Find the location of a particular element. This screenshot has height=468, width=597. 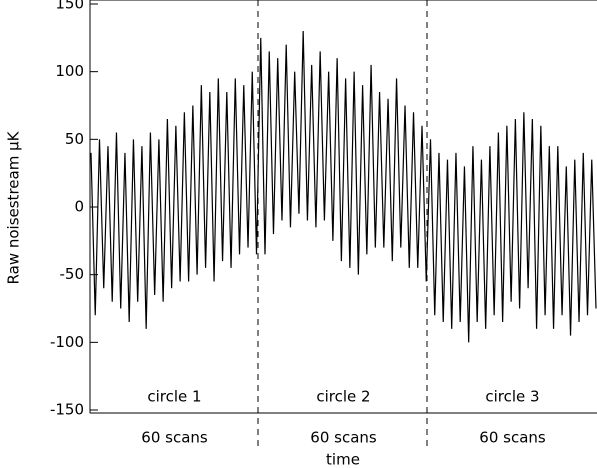

y-tick-label: -150 is located at coordinates (67, 410).